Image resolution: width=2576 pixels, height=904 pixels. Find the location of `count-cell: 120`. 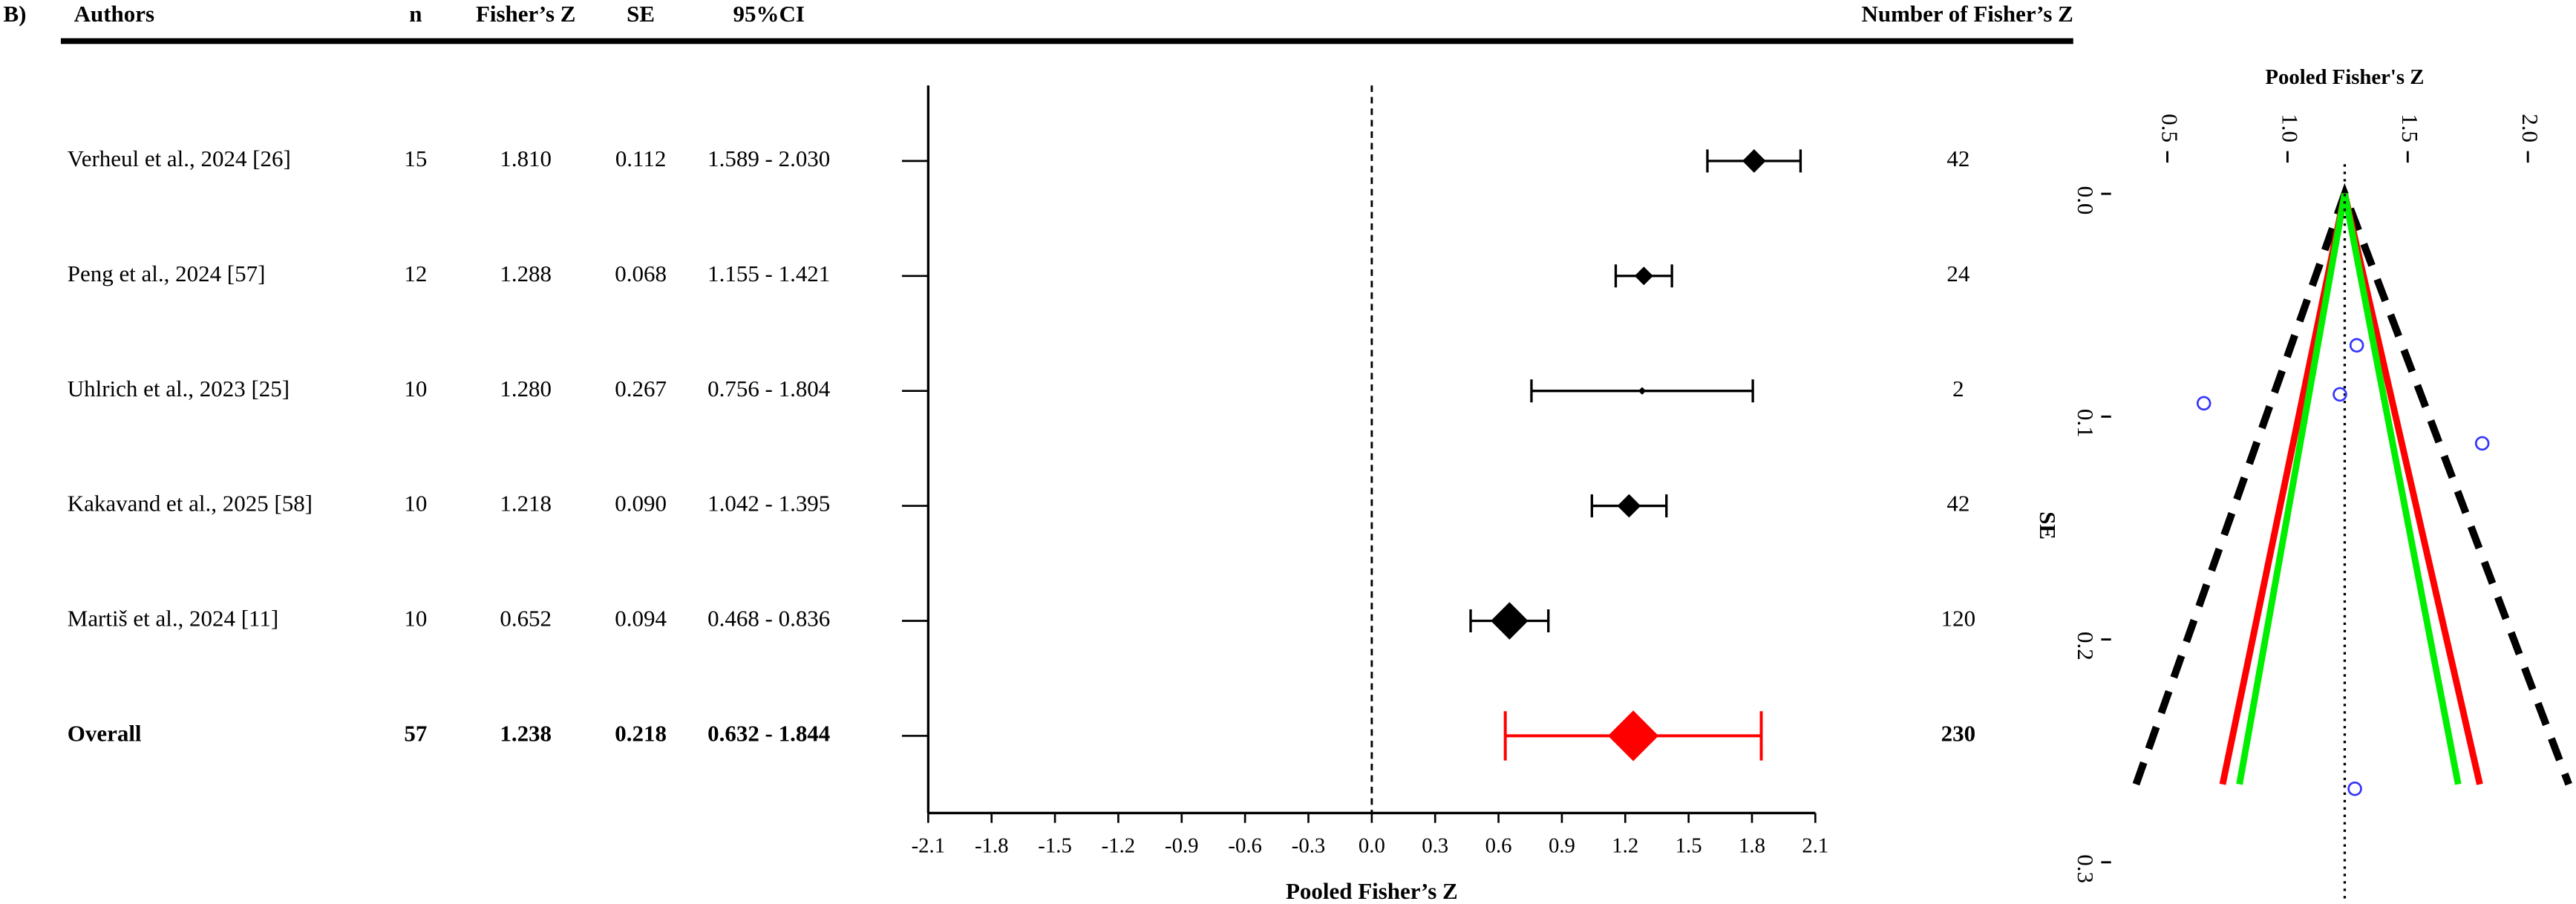

count-cell: 120 is located at coordinates (1958, 619).